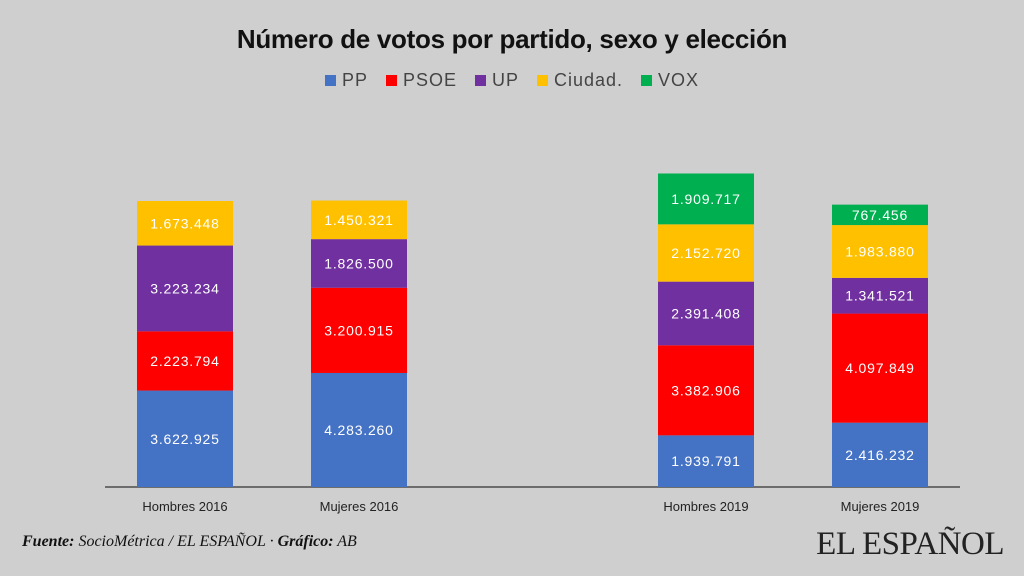  What do you see at coordinates (354, 80) in the screenshot?
I see `legend-label: PP` at bounding box center [354, 80].